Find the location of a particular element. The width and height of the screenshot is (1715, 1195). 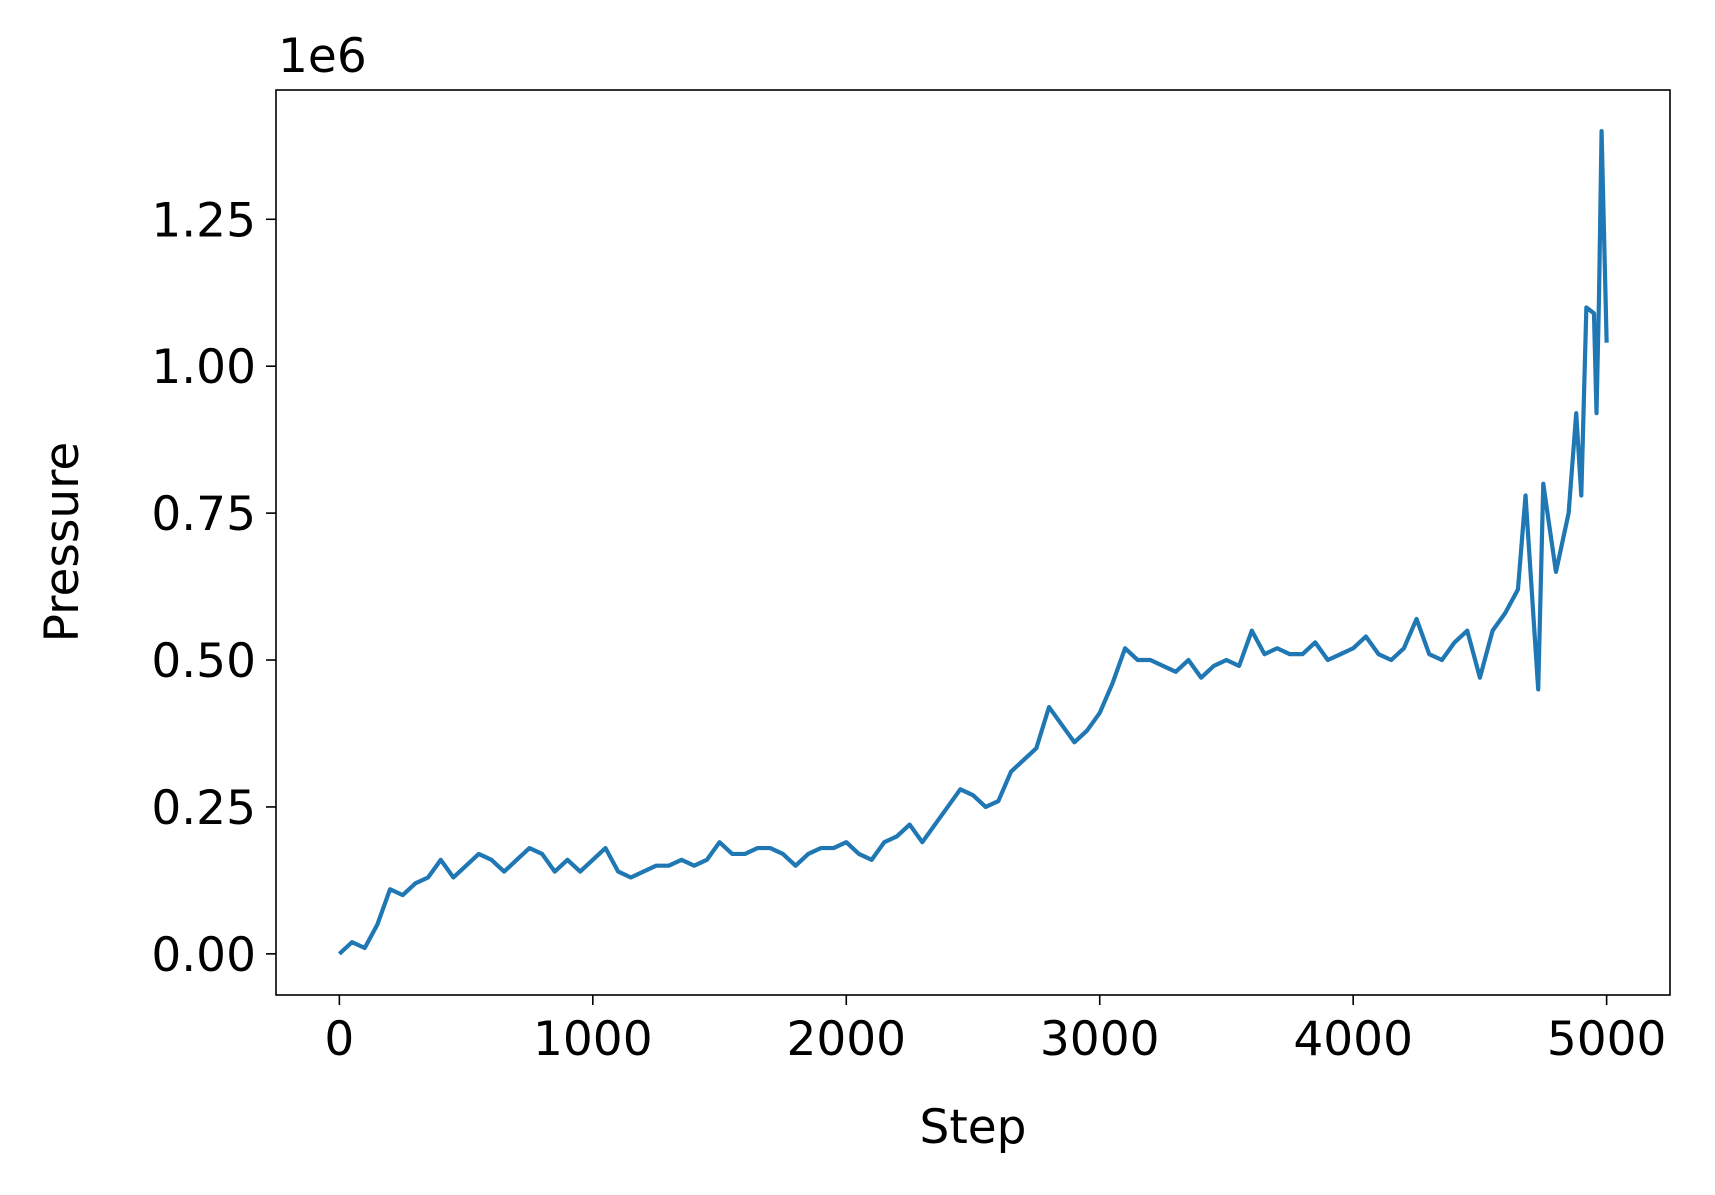

y-tick-label: 0.50 is located at coordinates (203, 661).